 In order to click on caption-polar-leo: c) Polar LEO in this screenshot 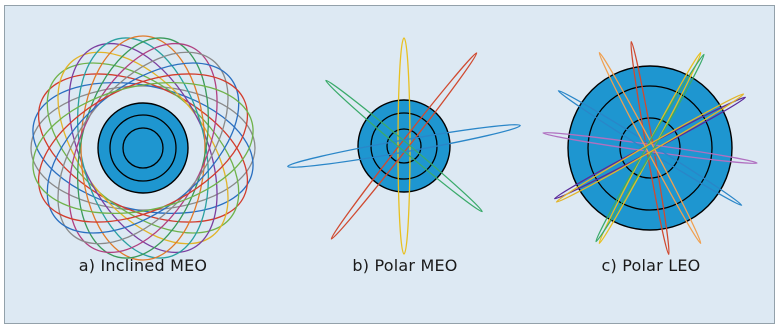, I will do `click(651, 265)`.